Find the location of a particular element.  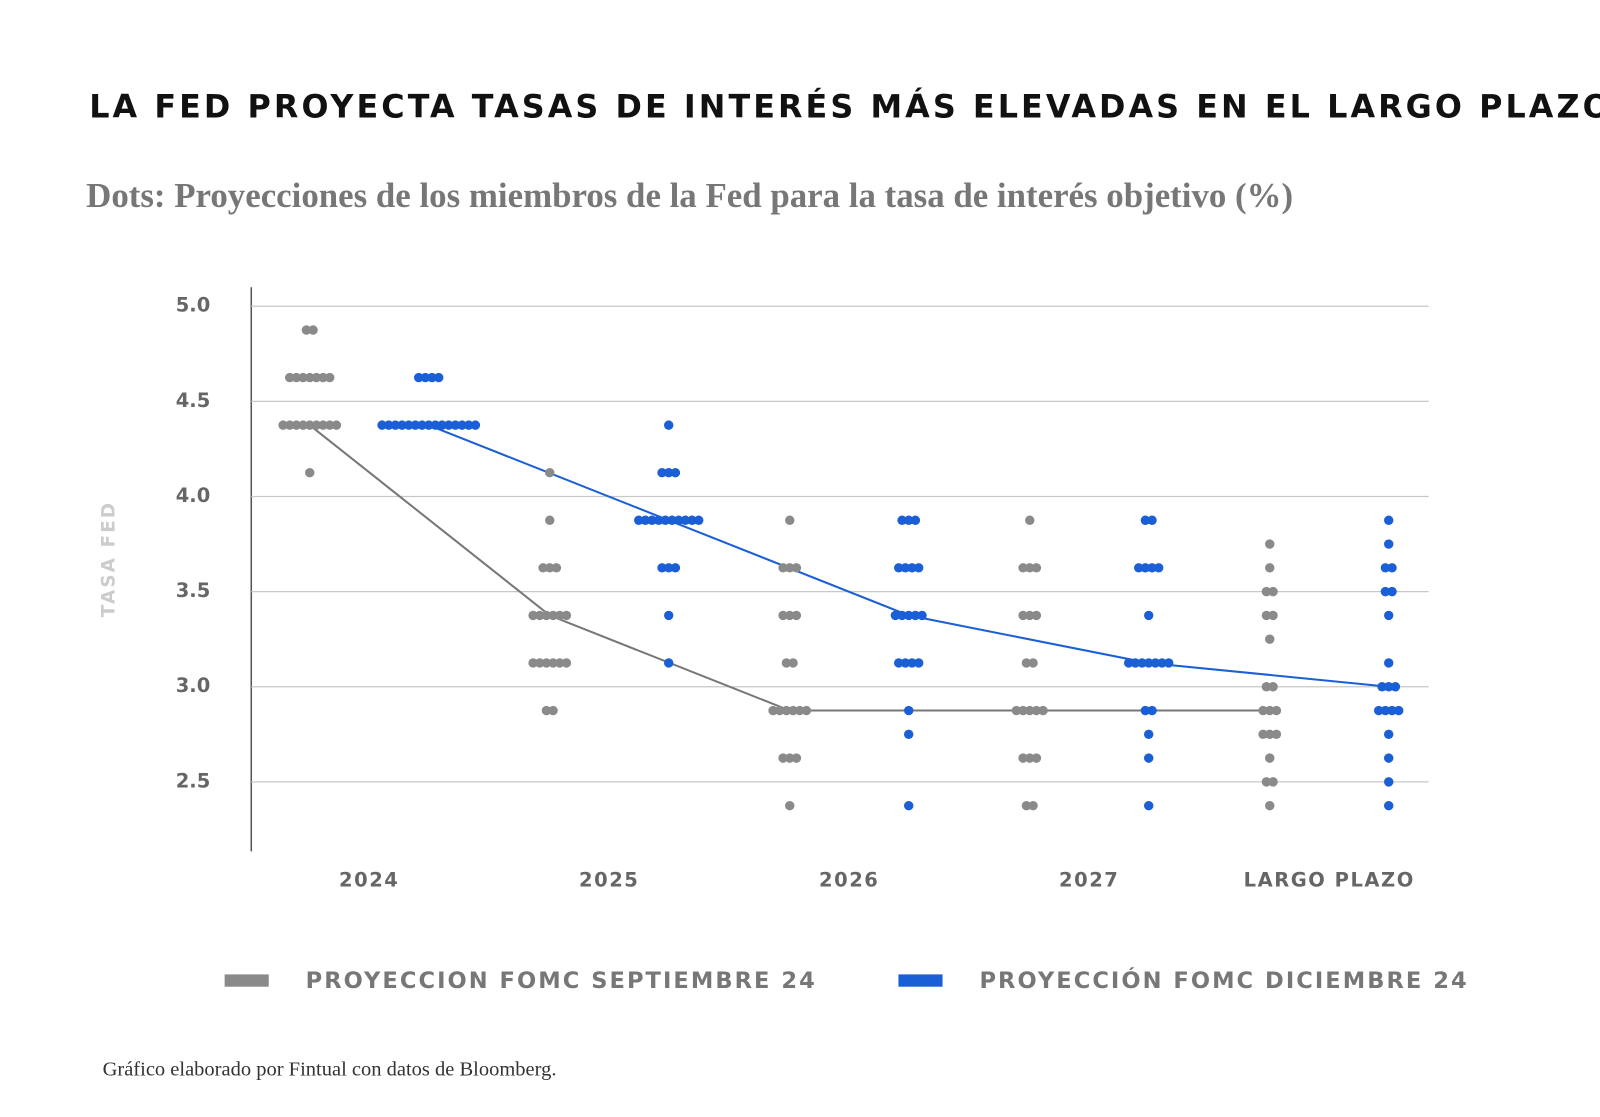

legend-swatch is located at coordinates (246, 980).